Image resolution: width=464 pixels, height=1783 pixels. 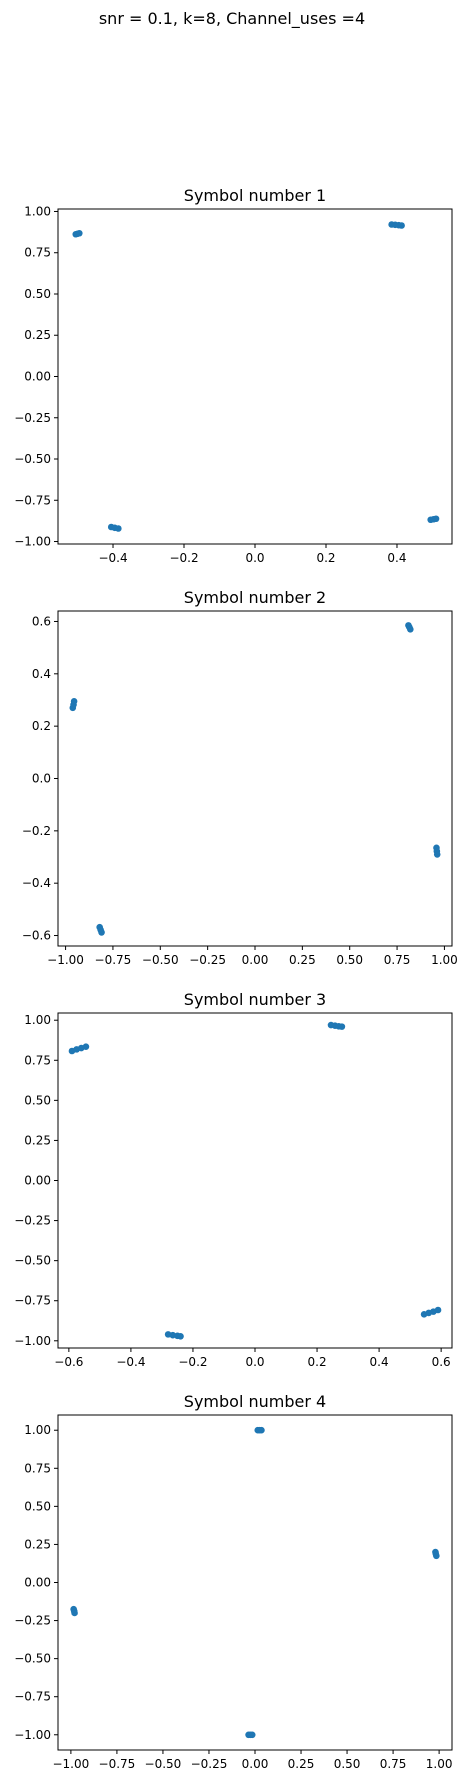 I want to click on subplot-2-ytick-label: −0.2, so click(x=36, y=831).